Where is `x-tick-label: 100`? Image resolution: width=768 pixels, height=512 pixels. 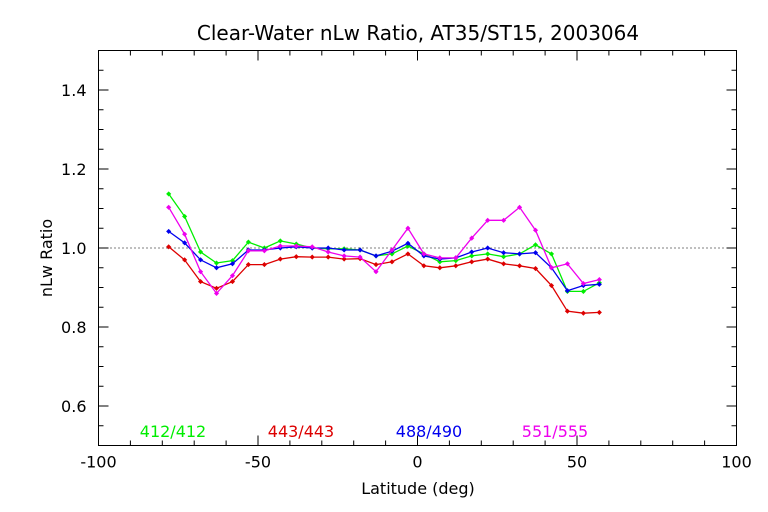
x-tick-label: 100 is located at coordinates (736, 462).